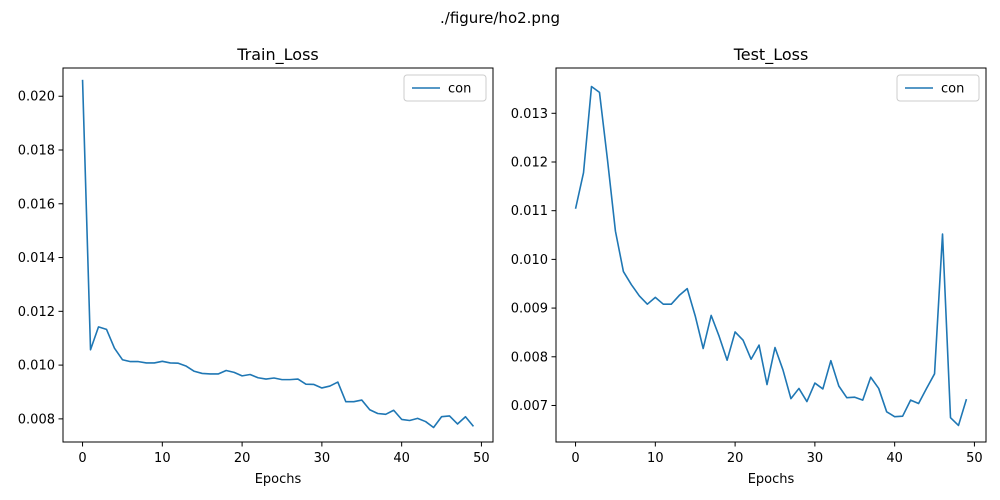 The height and width of the screenshot is (500, 1000). What do you see at coordinates (36, 312) in the screenshot?
I see `train-y-tick-label: 0.012` at bounding box center [36, 312].